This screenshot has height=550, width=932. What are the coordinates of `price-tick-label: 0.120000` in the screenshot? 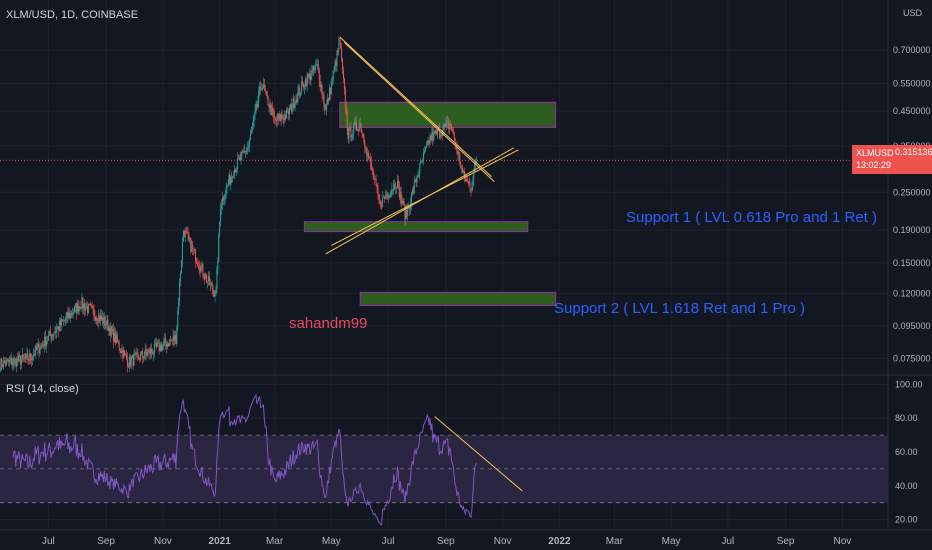 It's located at (912, 294).